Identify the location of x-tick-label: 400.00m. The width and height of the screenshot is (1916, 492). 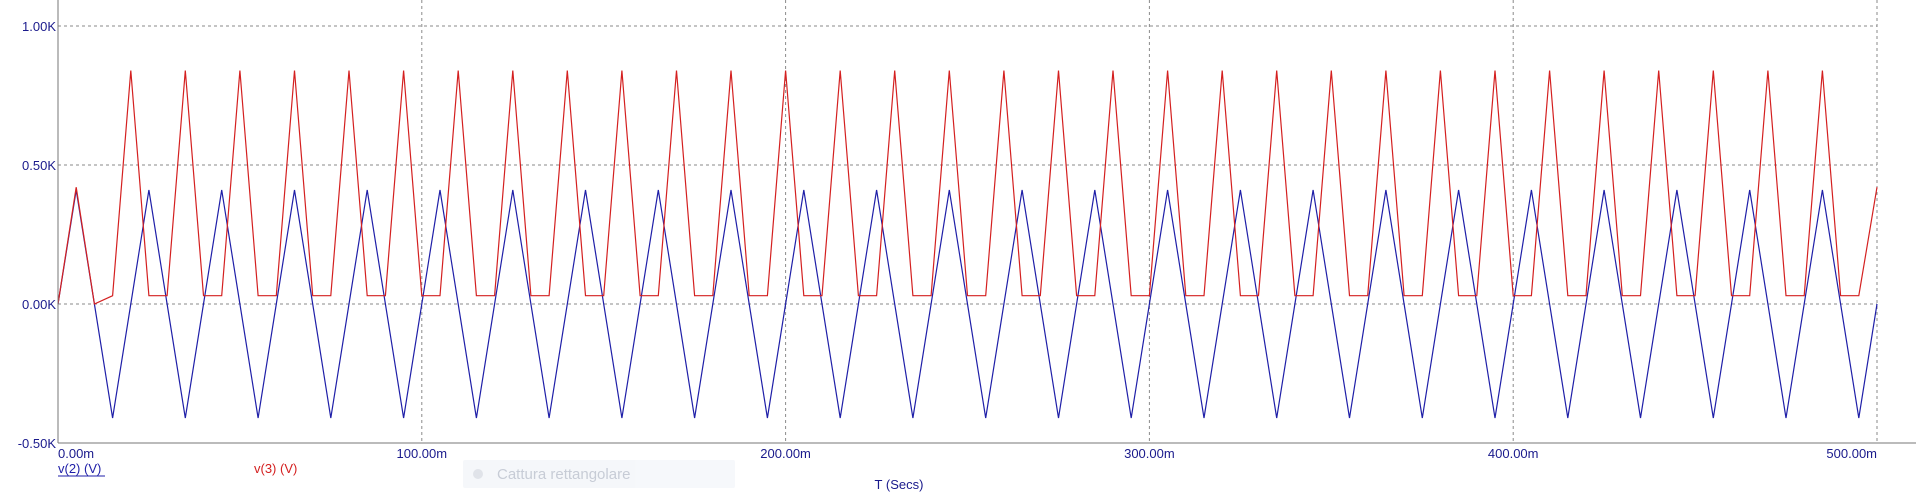
(1513, 453).